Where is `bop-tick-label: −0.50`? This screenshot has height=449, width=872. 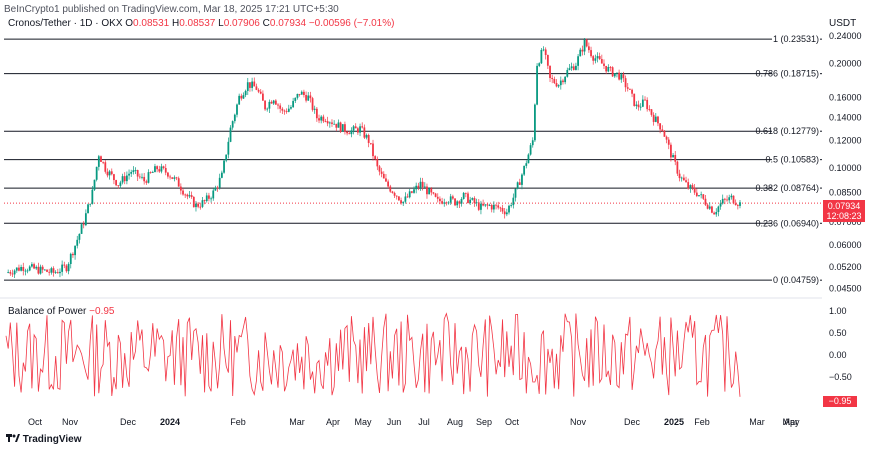
bop-tick-label: −0.50 is located at coordinates (840, 377).